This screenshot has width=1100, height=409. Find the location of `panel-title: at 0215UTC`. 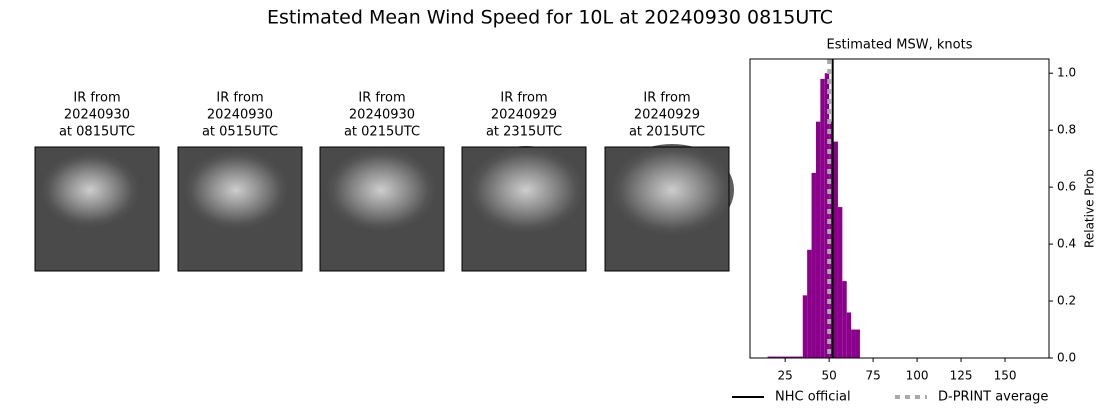

panel-title: at 0215UTC is located at coordinates (382, 132).